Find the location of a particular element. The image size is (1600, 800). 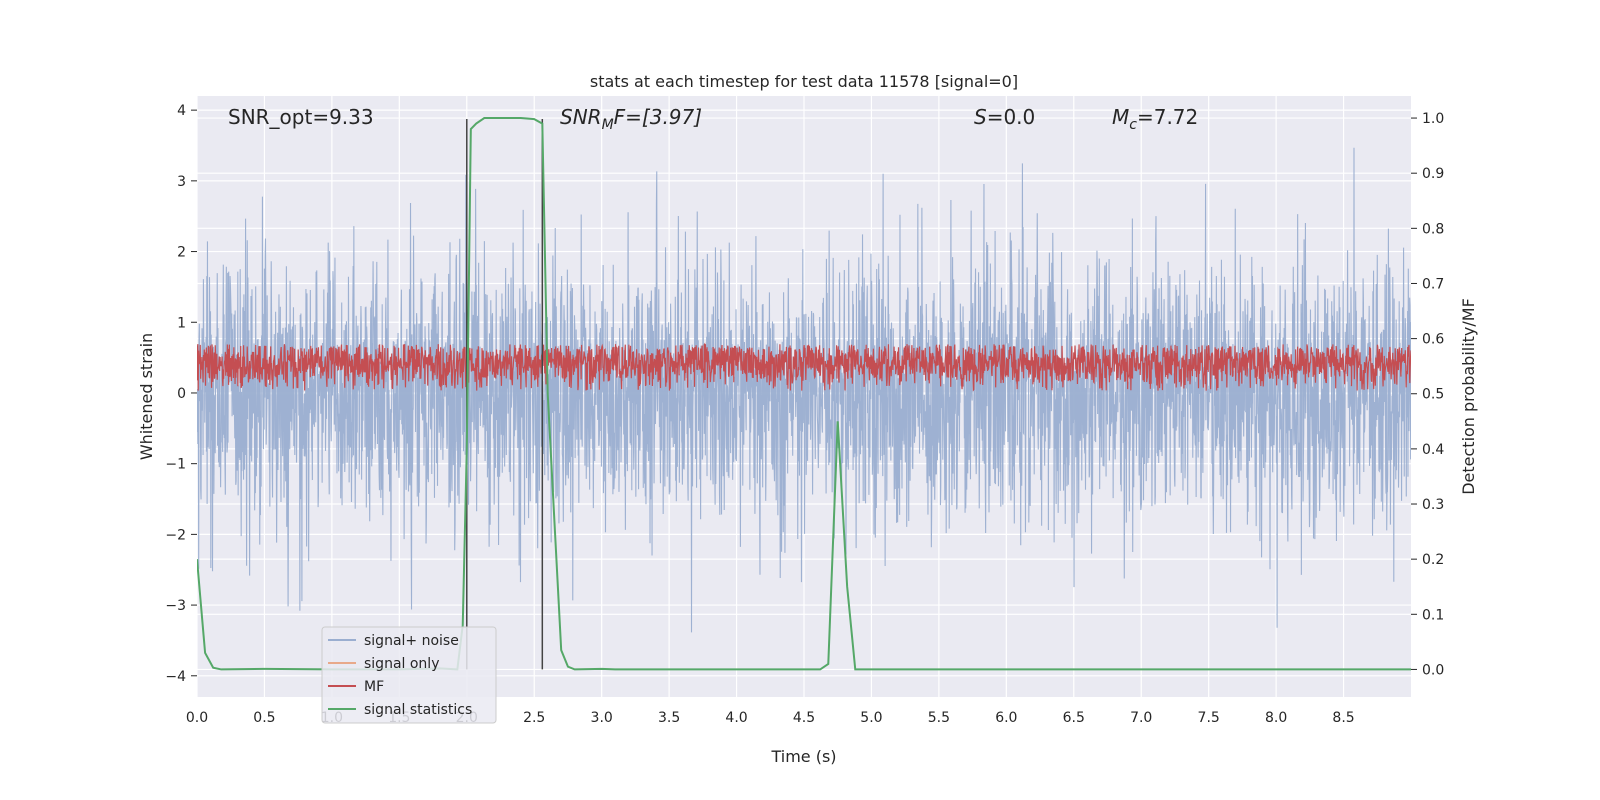

x-tick-label: 0.5 is located at coordinates (264, 718).